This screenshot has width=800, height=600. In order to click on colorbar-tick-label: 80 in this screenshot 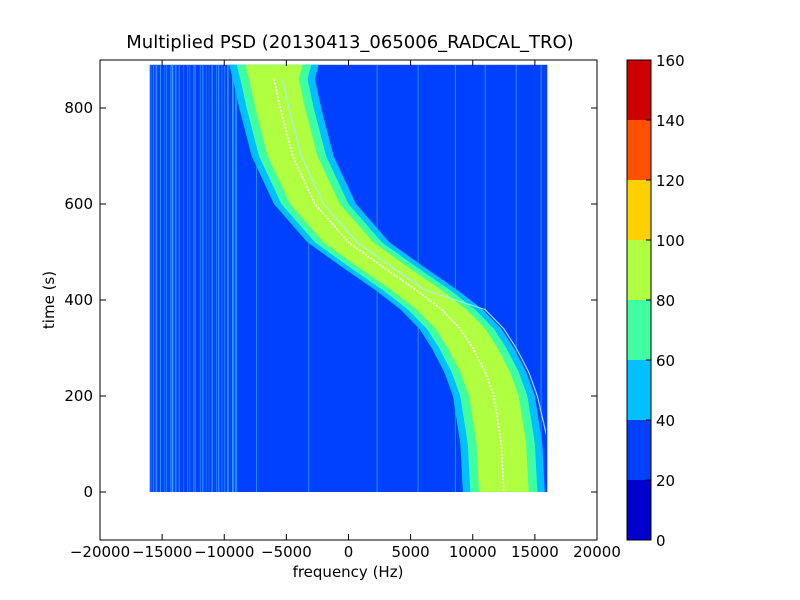, I will do `click(665, 301)`.